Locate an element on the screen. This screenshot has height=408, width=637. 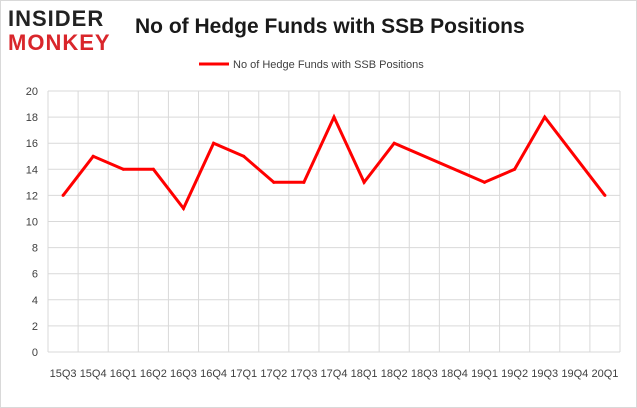
y-tick-label: 20 is located at coordinates (32, 92).